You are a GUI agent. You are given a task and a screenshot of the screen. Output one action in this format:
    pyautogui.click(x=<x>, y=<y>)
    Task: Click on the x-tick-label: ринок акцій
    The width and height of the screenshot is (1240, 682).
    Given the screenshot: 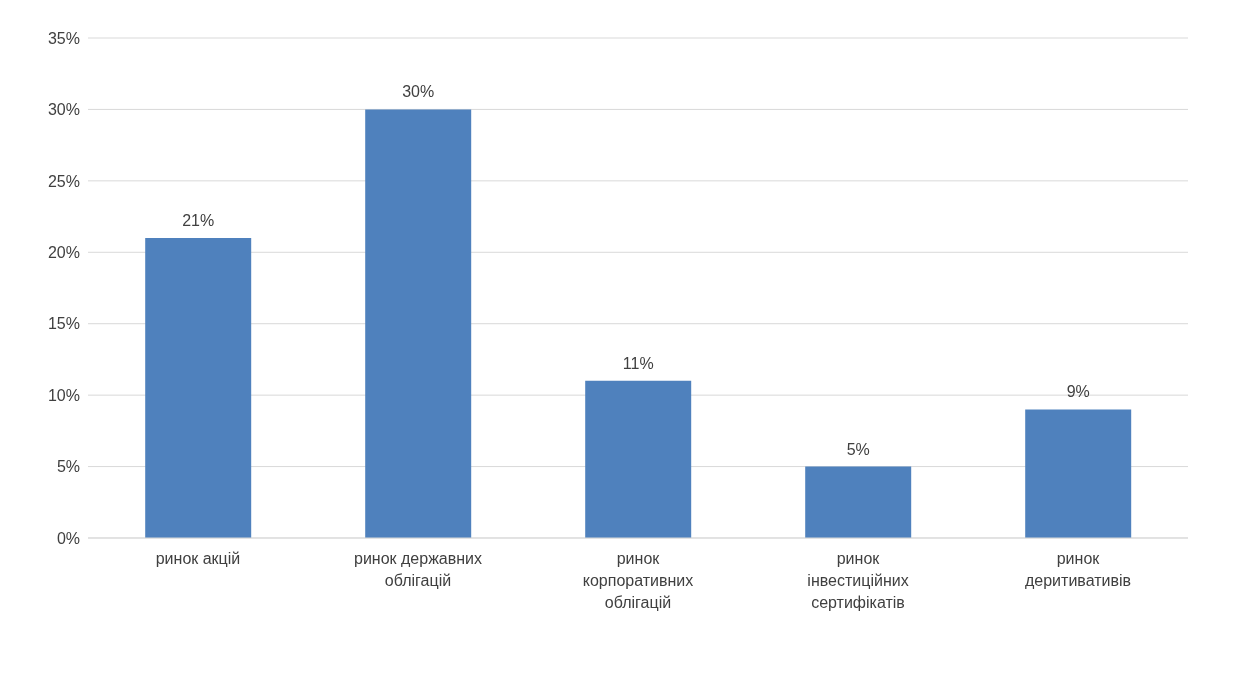 What is the action you would take?
    pyautogui.click(x=198, y=558)
    